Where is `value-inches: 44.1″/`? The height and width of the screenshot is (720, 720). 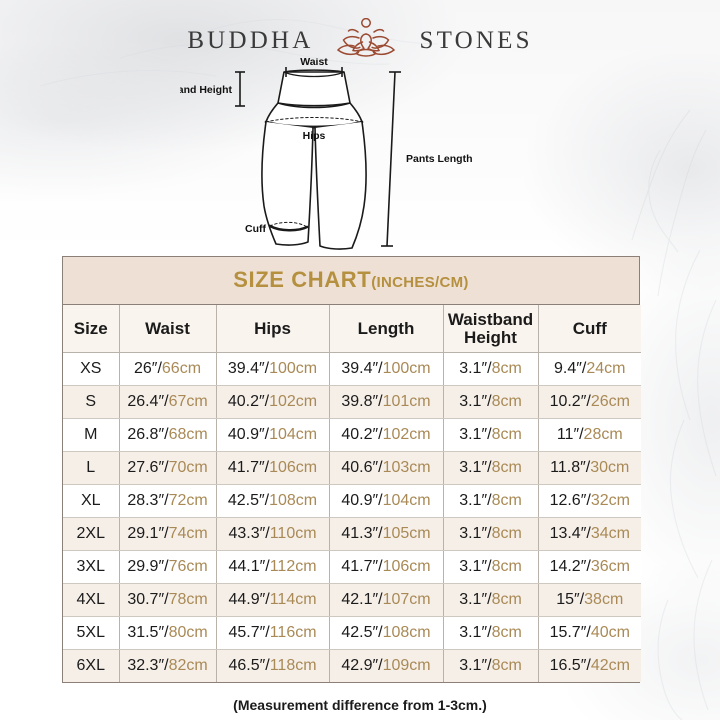 value-inches: 44.1″/ is located at coordinates (249, 566).